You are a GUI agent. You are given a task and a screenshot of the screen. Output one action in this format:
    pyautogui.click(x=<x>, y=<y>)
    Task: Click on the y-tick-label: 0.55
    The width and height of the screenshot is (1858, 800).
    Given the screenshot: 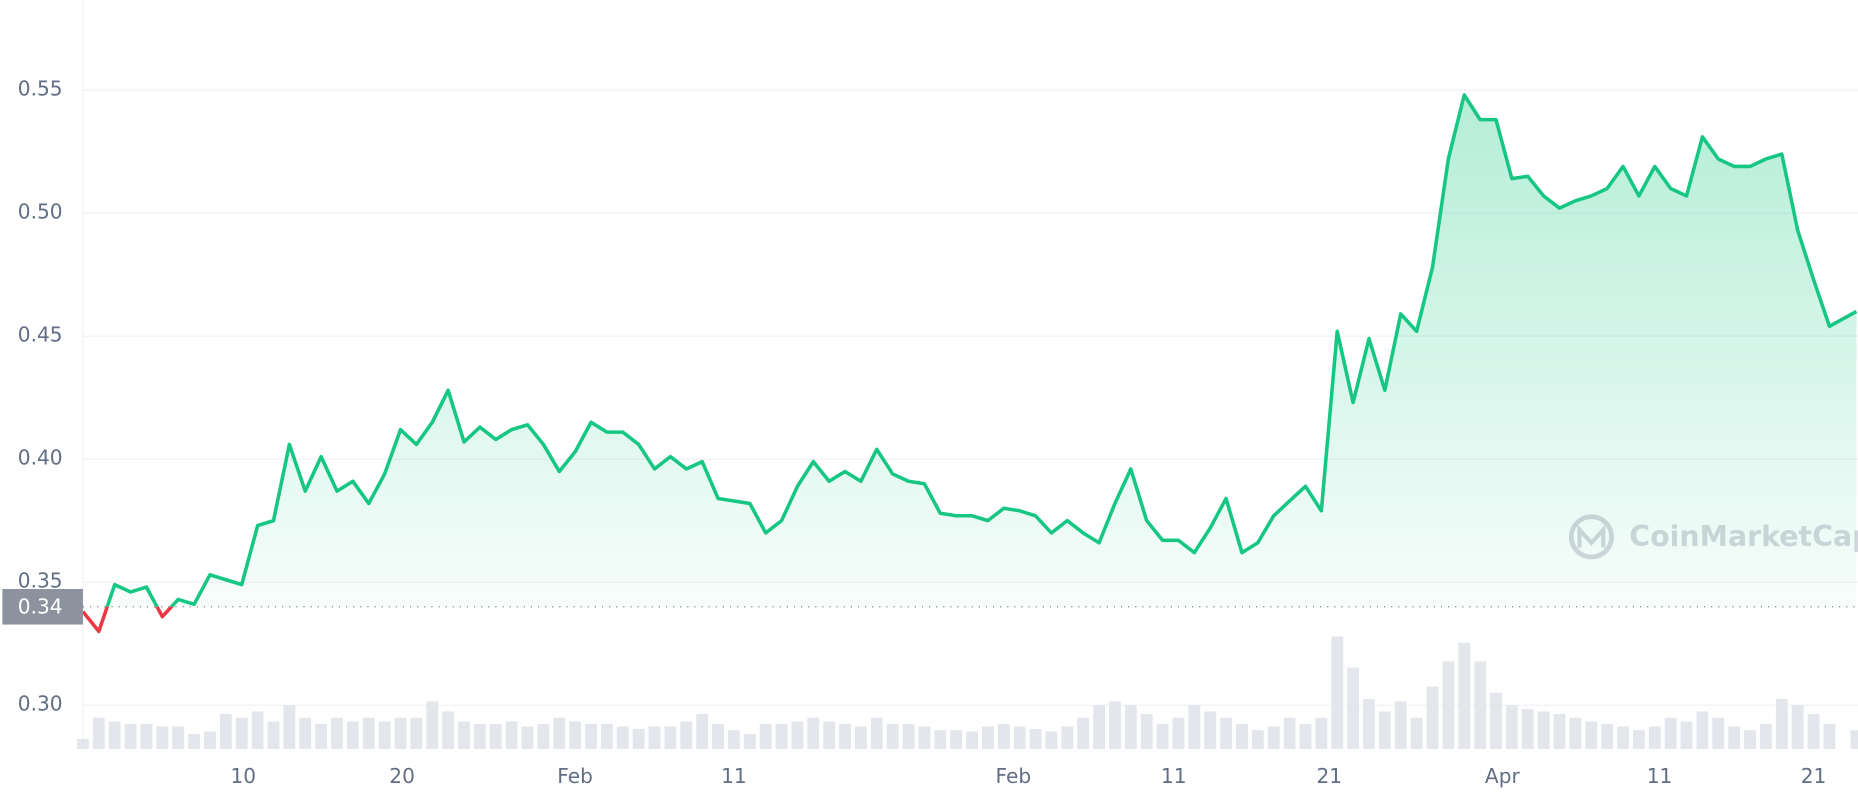 What is the action you would take?
    pyautogui.click(x=40, y=89)
    